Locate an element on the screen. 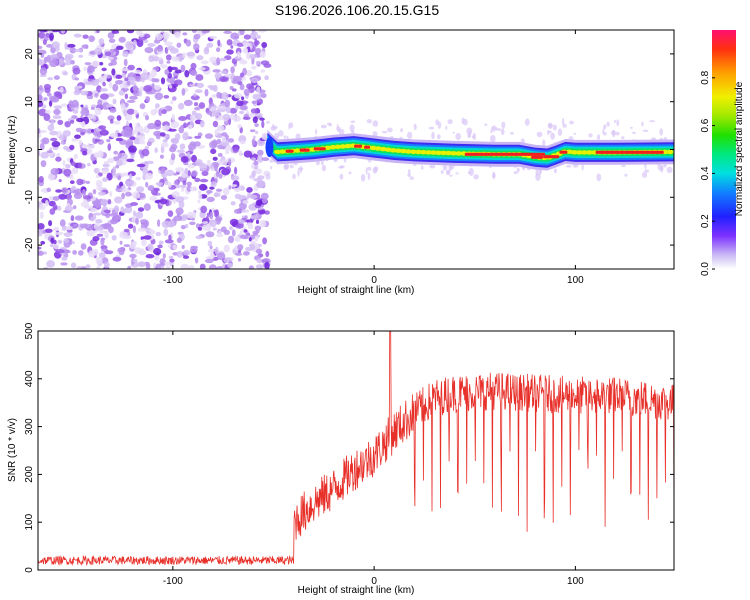 This screenshot has width=750, height=600. top-ytick-label: 20 is located at coordinates (29, 54).